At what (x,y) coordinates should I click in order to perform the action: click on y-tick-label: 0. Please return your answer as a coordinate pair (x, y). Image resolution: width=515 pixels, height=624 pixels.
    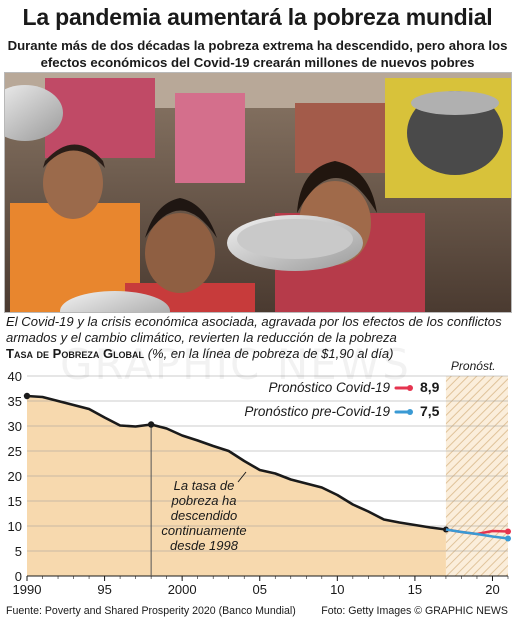
    Looking at the image, I should click on (18, 576).